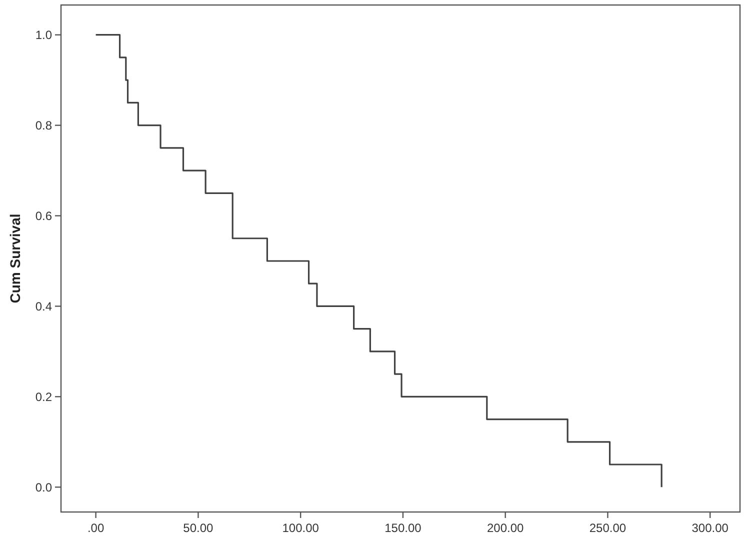 This screenshot has width=750, height=538. I want to click on y-tick-label: 0.4, so click(43, 306).